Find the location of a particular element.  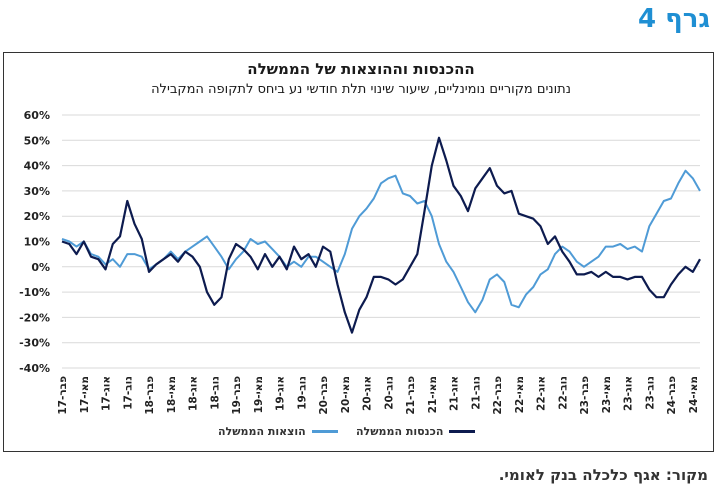

legend: הכנסות הממשלה הוצאות הממשלה is located at coordinates (361, 434).